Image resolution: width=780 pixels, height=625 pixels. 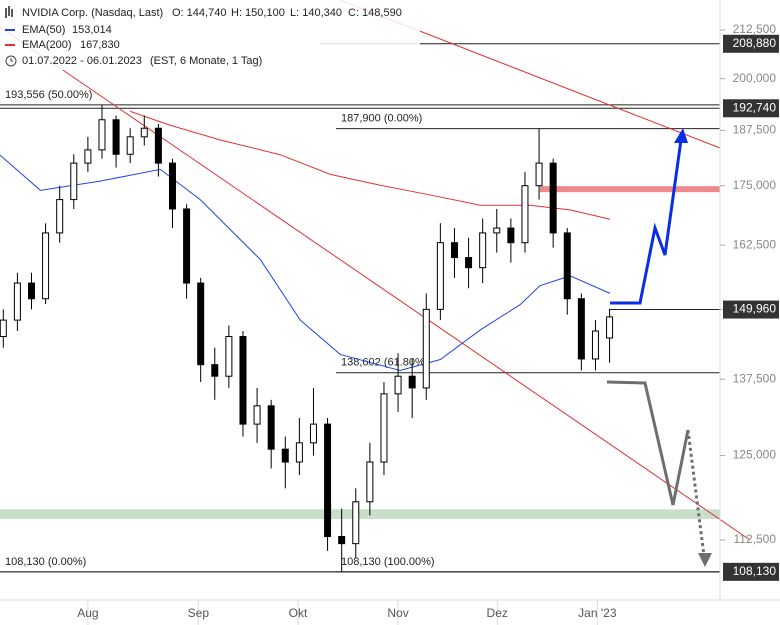 I want to click on legend-bg, so click(x=210, y=35).